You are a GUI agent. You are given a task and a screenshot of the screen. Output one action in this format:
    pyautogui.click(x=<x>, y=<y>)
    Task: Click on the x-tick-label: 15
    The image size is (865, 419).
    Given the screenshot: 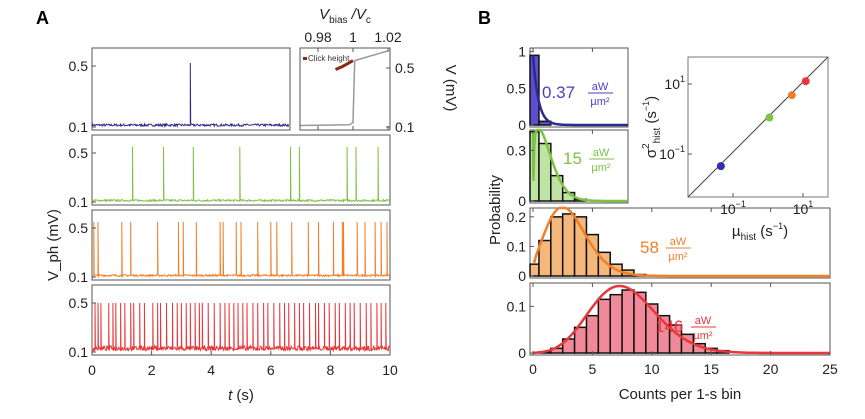 What is the action you would take?
    pyautogui.click(x=711, y=369)
    